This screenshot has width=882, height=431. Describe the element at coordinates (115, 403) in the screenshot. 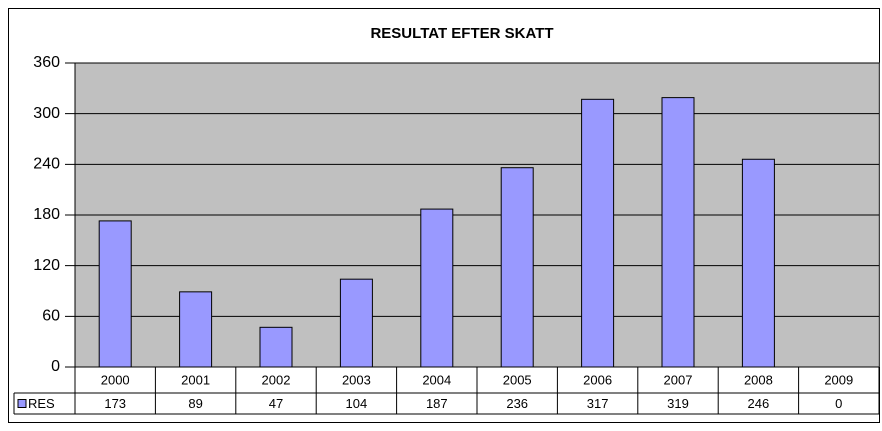

I see `data-table-value: 173` at that location.